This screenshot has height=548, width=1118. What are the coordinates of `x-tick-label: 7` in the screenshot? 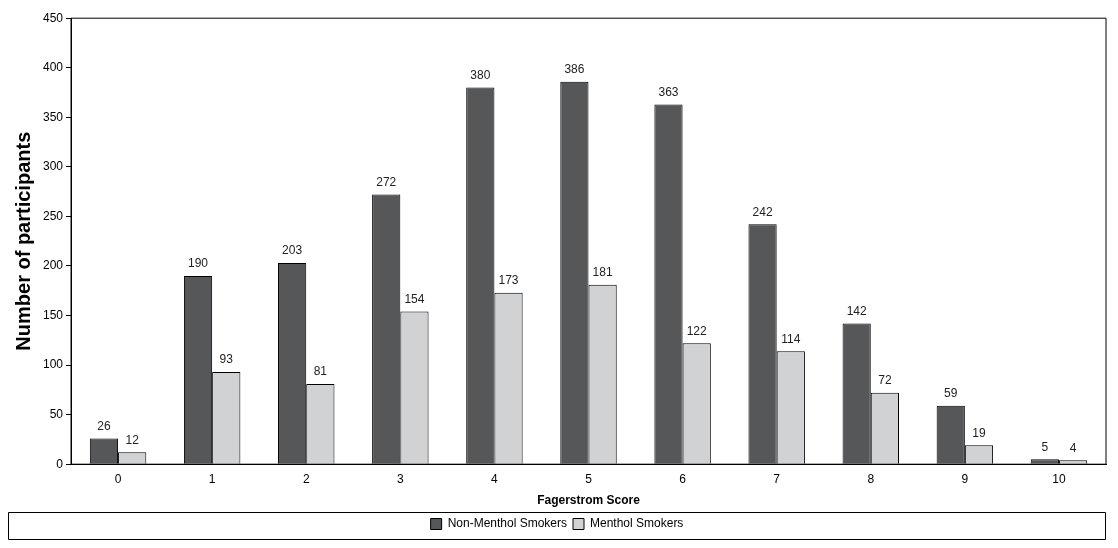 It's located at (777, 478).